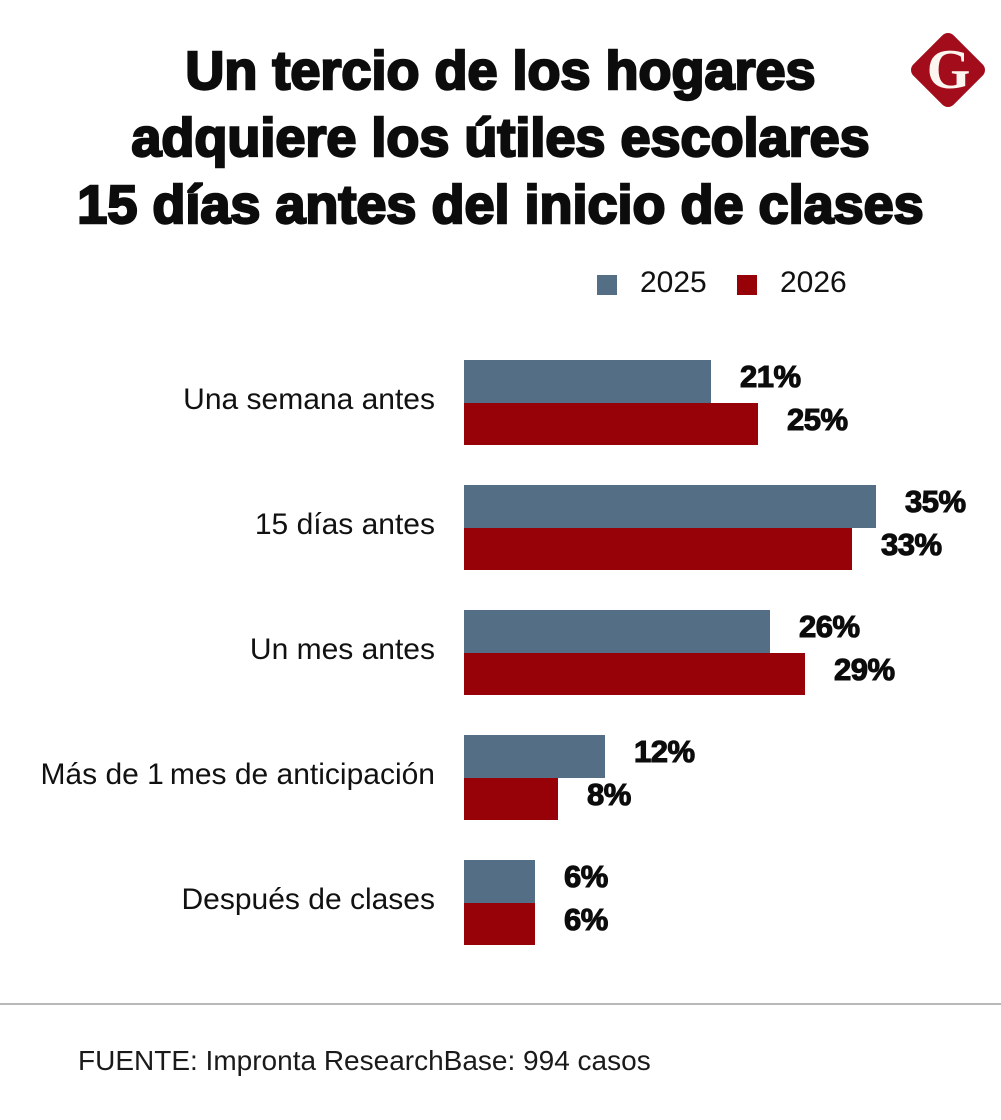 Image resolution: width=1001 pixels, height=1120 pixels. I want to click on svg-text: G, so click(949, 70).